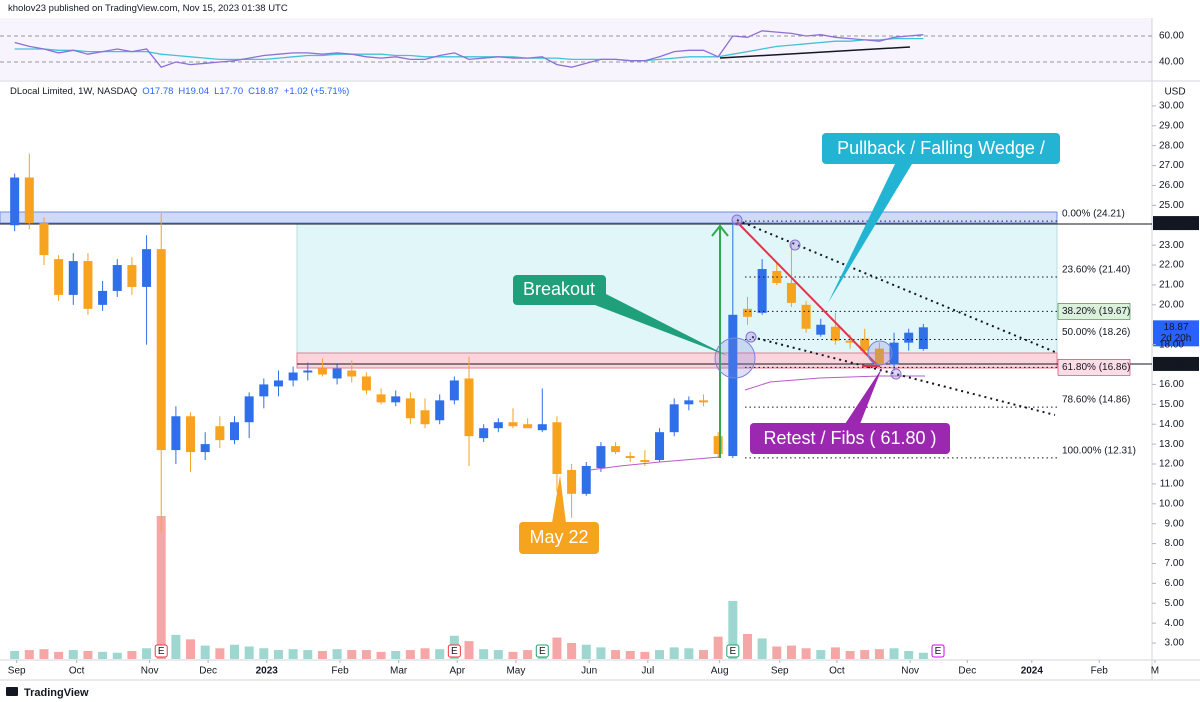 The image size is (1200, 702). I want to click on logo, so click(12, 691).